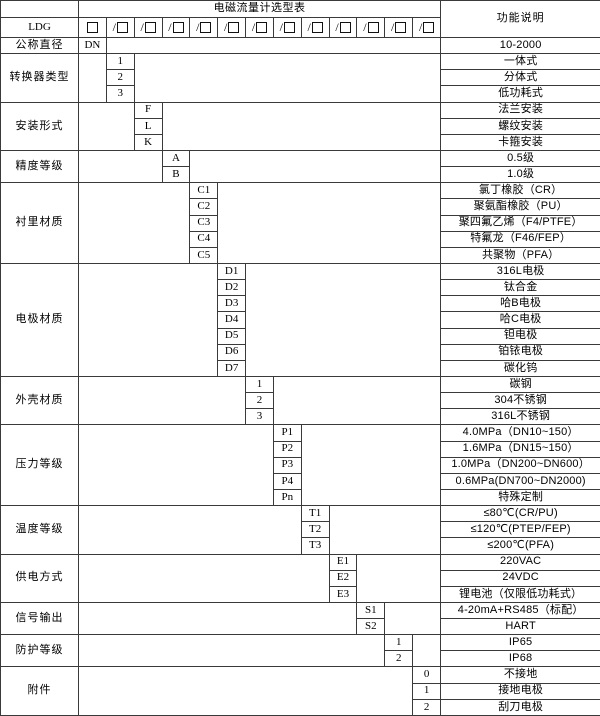 The image size is (600, 716). What do you see at coordinates (300, 417) in the screenshot?
I see `table-row: 3 316L不锈钢` at bounding box center [300, 417].